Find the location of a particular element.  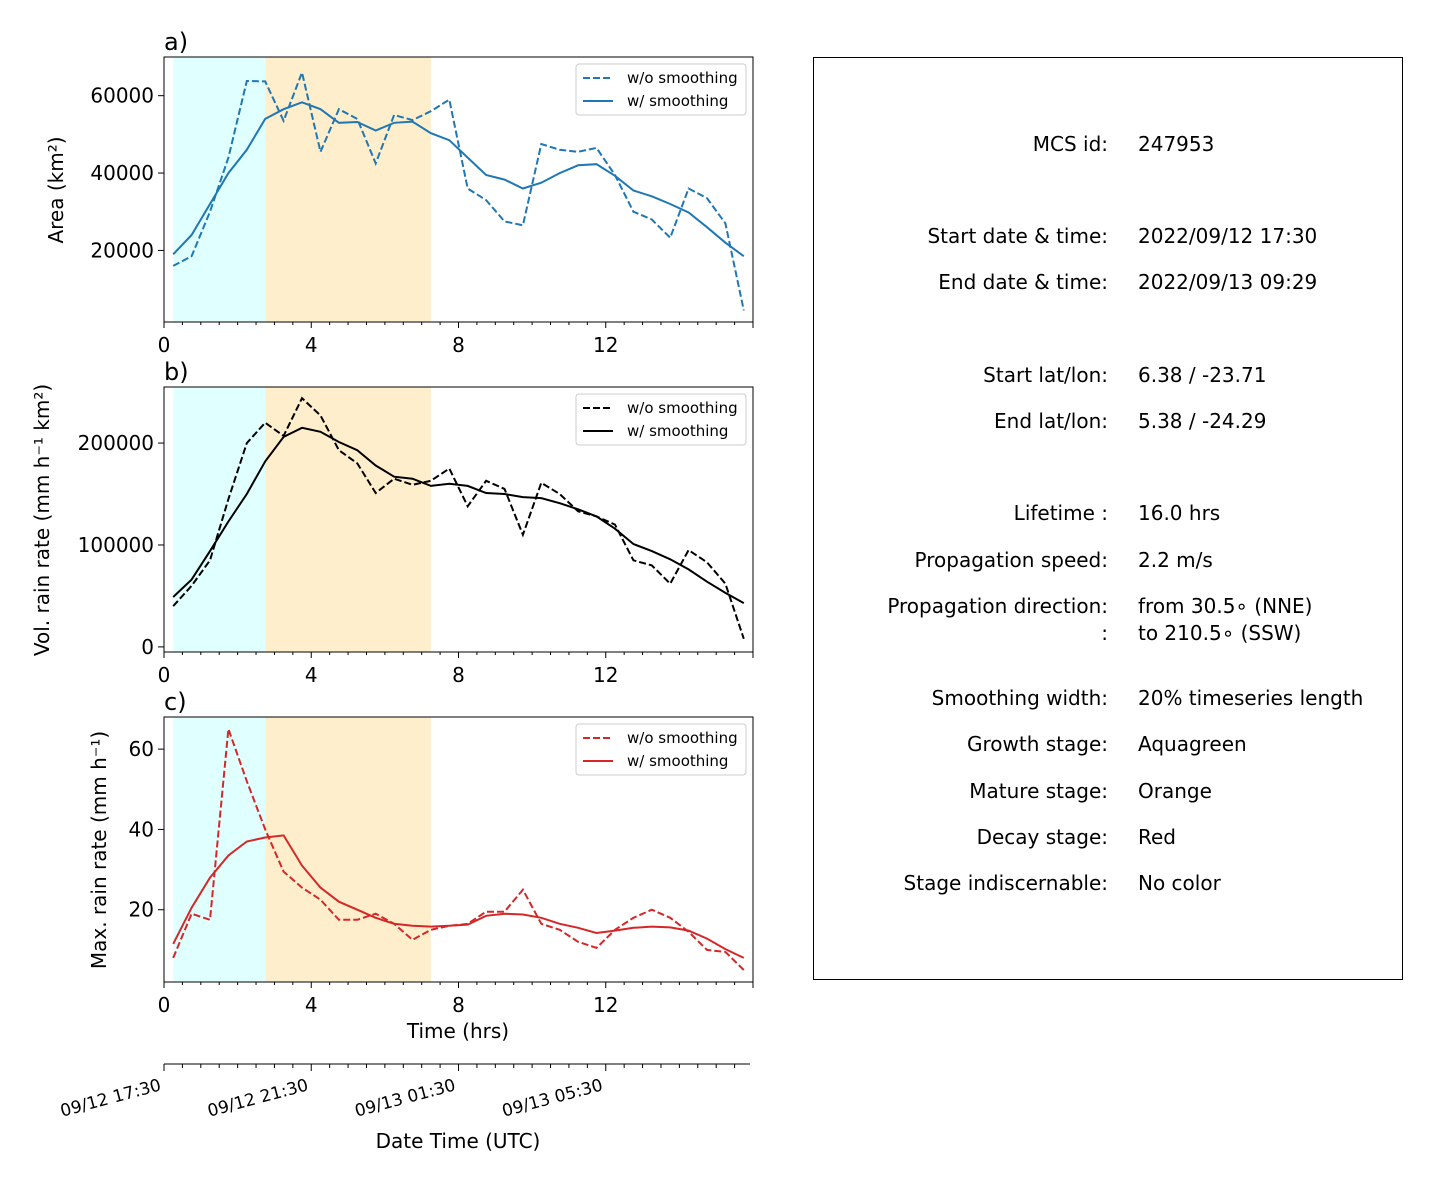

info-value: No color is located at coordinates (1179, 883).